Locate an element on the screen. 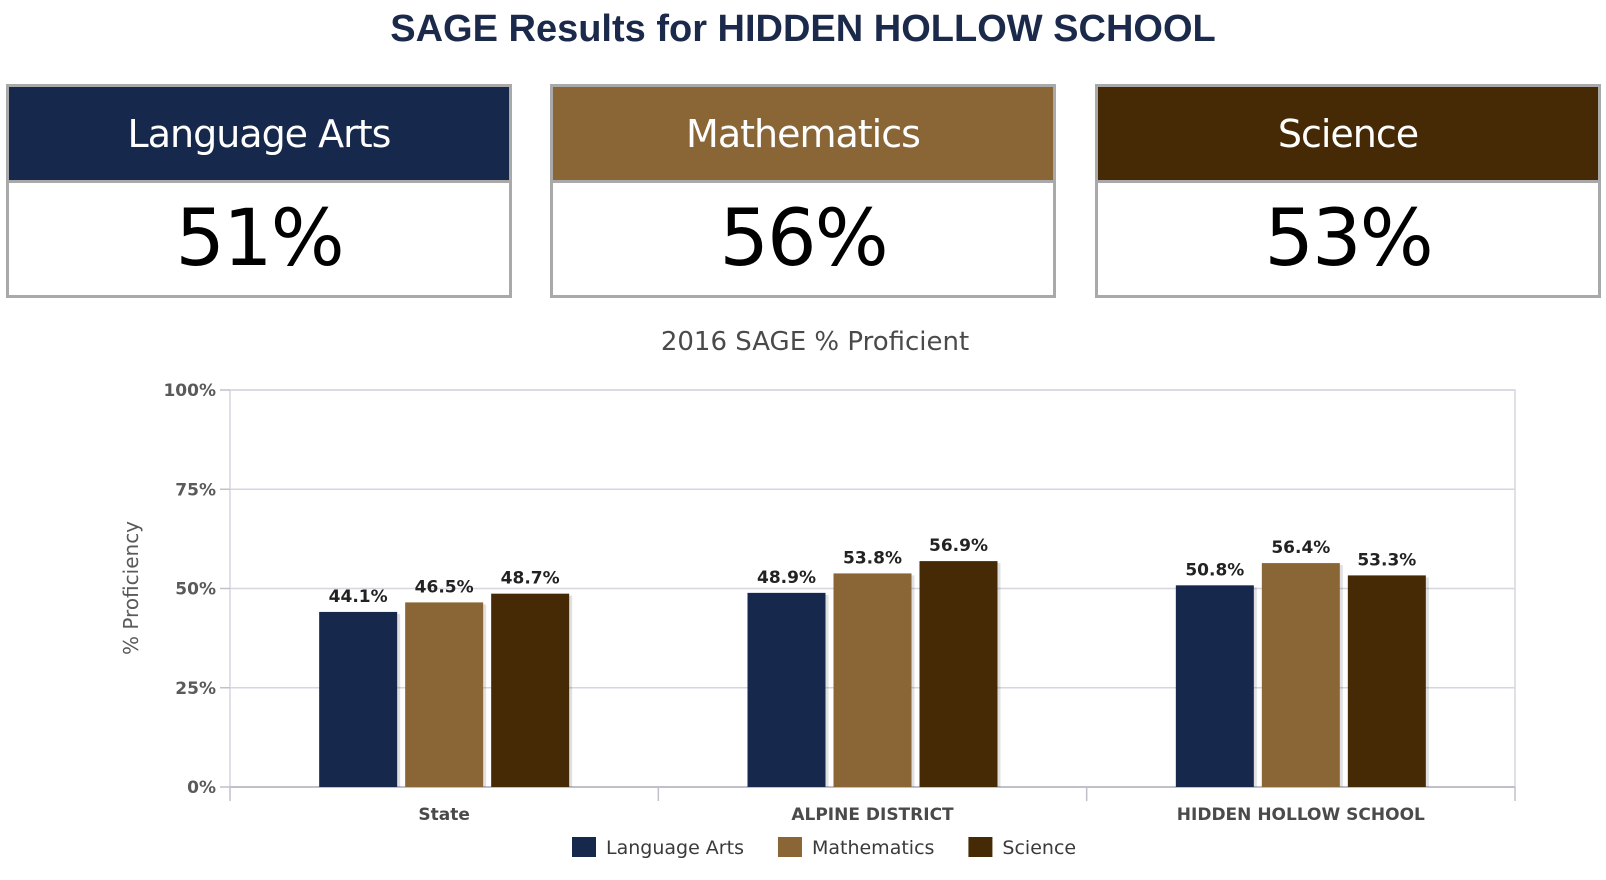 Image resolution: width=1606 pixels, height=880 pixels. mathematics-card-value: 56% is located at coordinates (803, 239).